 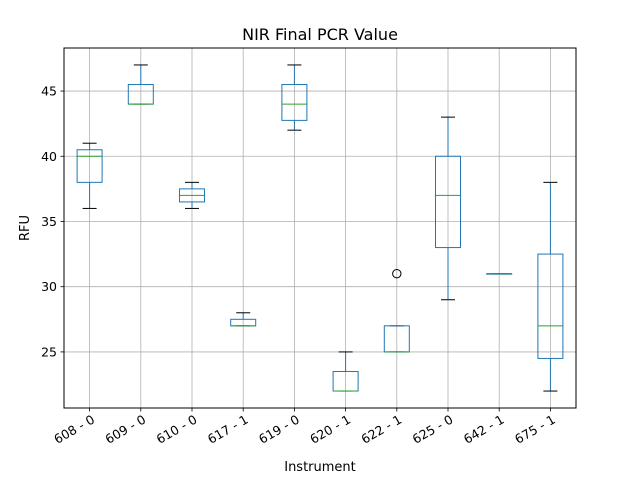 What do you see at coordinates (49, 221) in the screenshot?
I see `y-tick-label: 35` at bounding box center [49, 221].